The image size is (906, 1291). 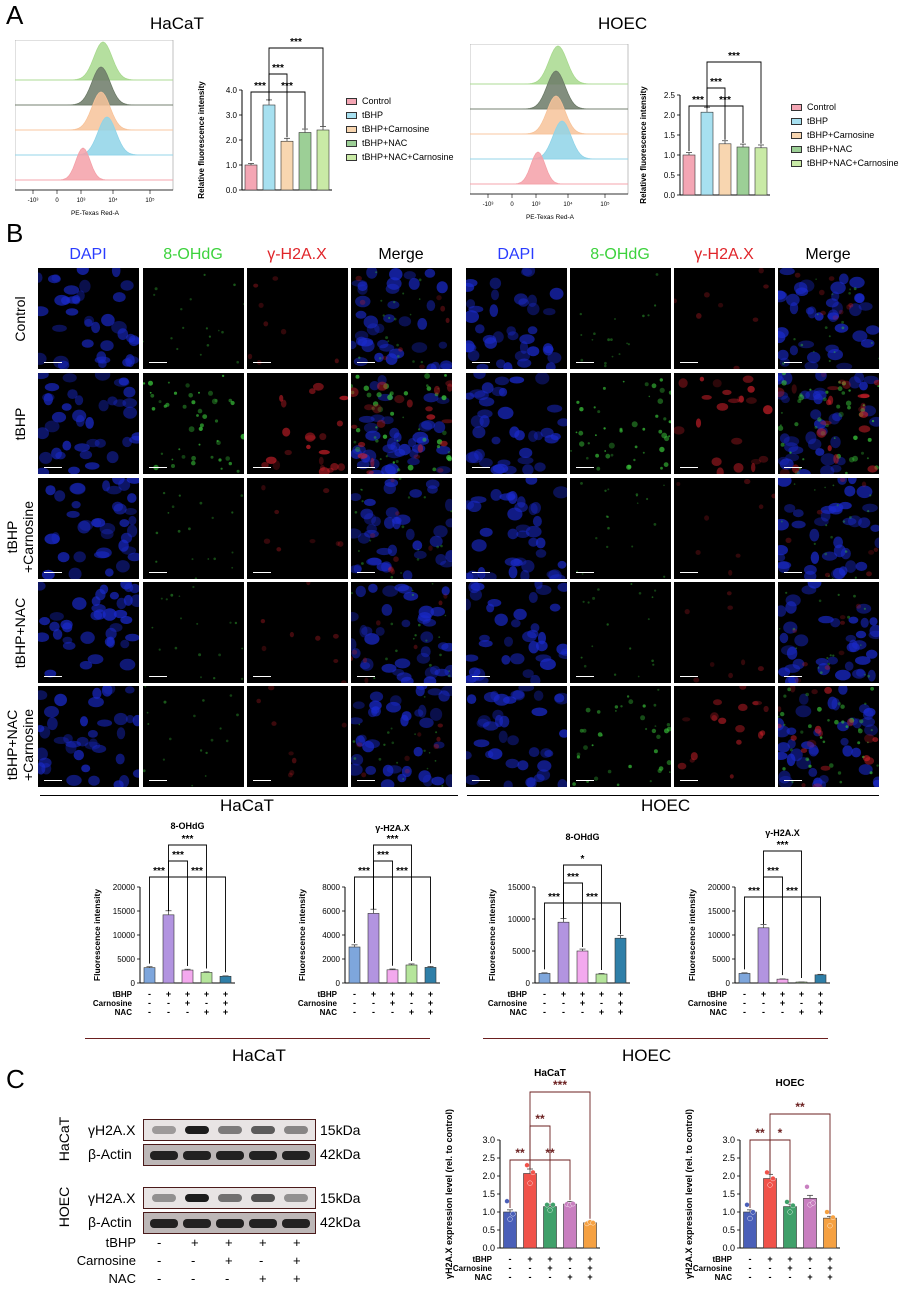 I want to click on micrograph-image, so click(x=191, y=736).